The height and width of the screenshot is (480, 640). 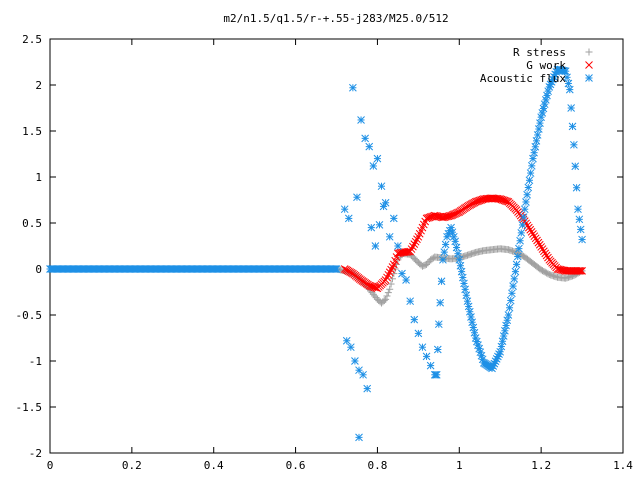 What do you see at coordinates (316, 276) in the screenshot?
I see `series-r-stress` at bounding box center [316, 276].